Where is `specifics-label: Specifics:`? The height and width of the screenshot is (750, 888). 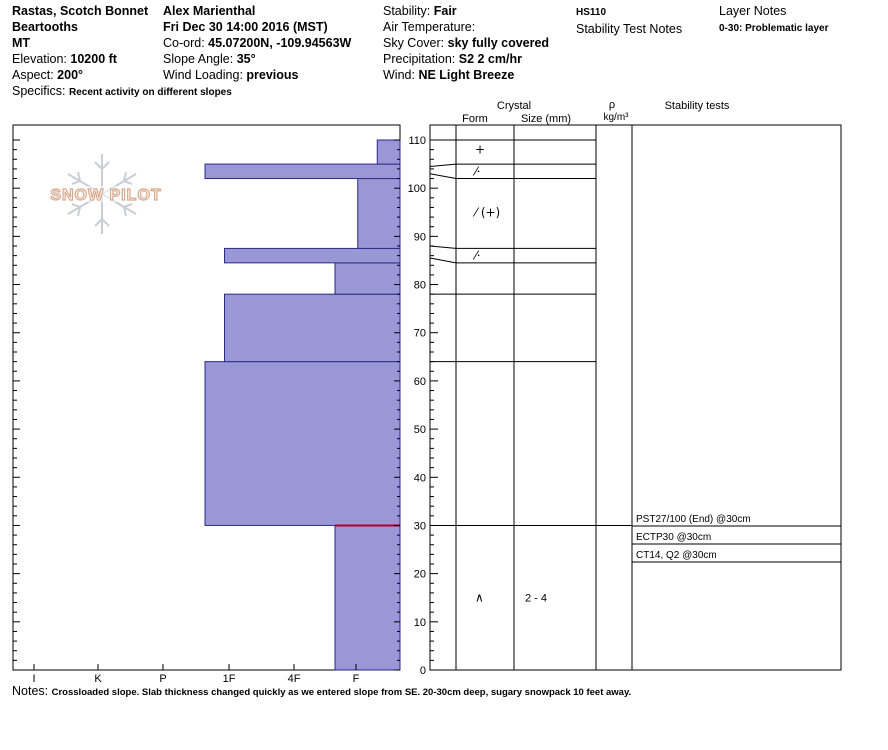 specifics-label: Specifics: is located at coordinates (39, 91).